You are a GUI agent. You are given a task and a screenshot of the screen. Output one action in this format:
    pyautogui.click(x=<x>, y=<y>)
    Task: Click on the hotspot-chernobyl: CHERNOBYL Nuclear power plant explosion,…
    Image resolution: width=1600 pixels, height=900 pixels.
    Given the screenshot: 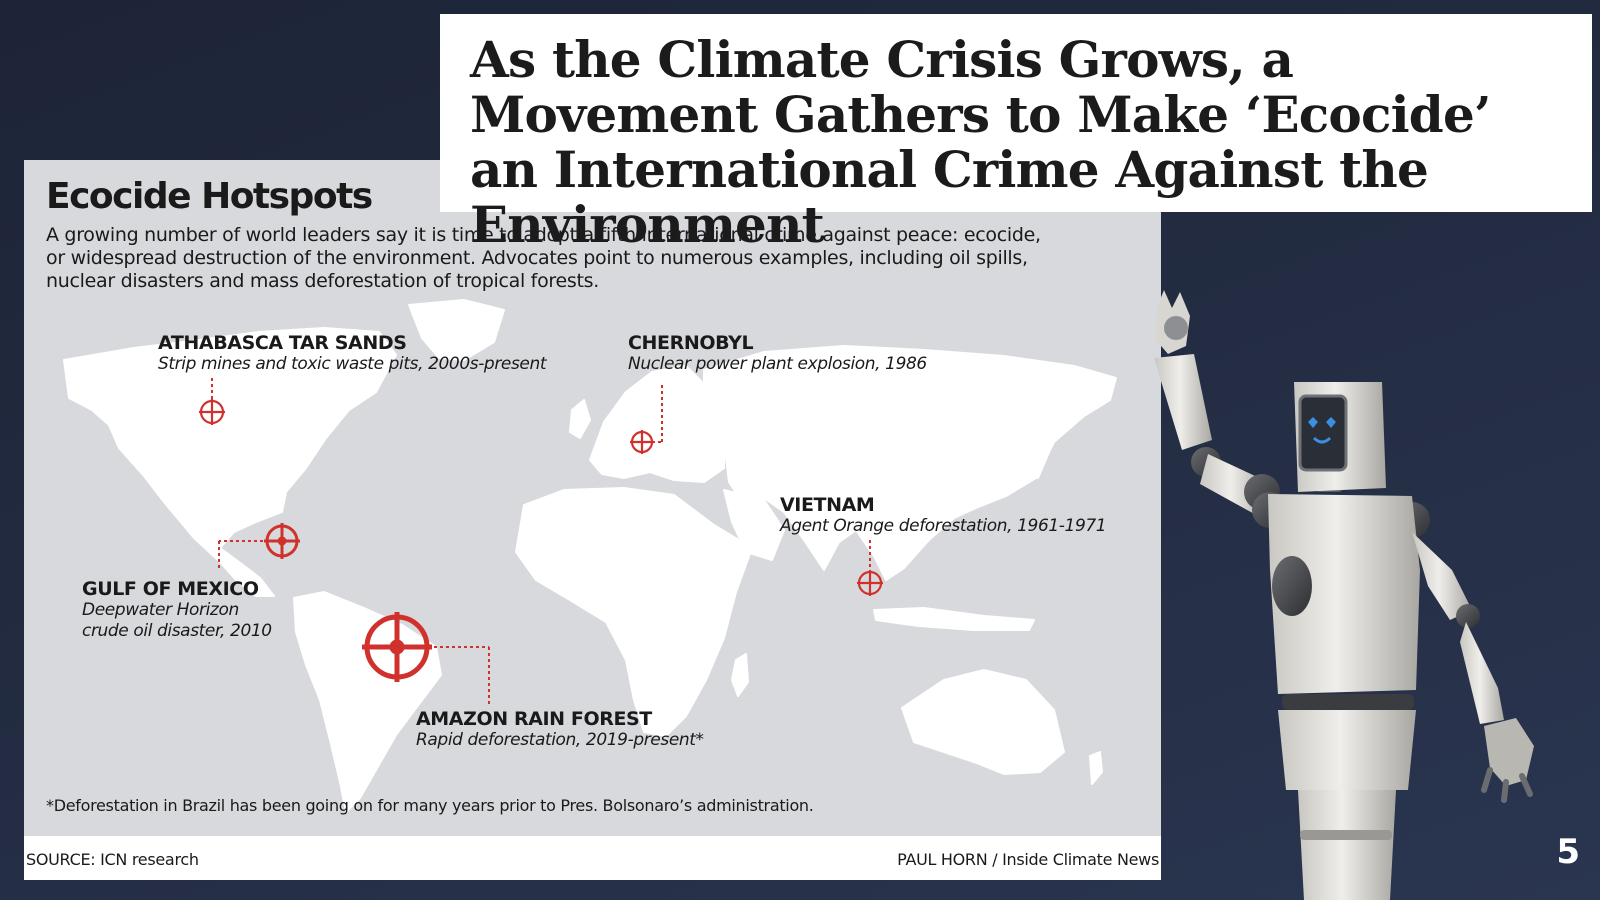 What is the action you would take?
    pyautogui.click(x=777, y=353)
    